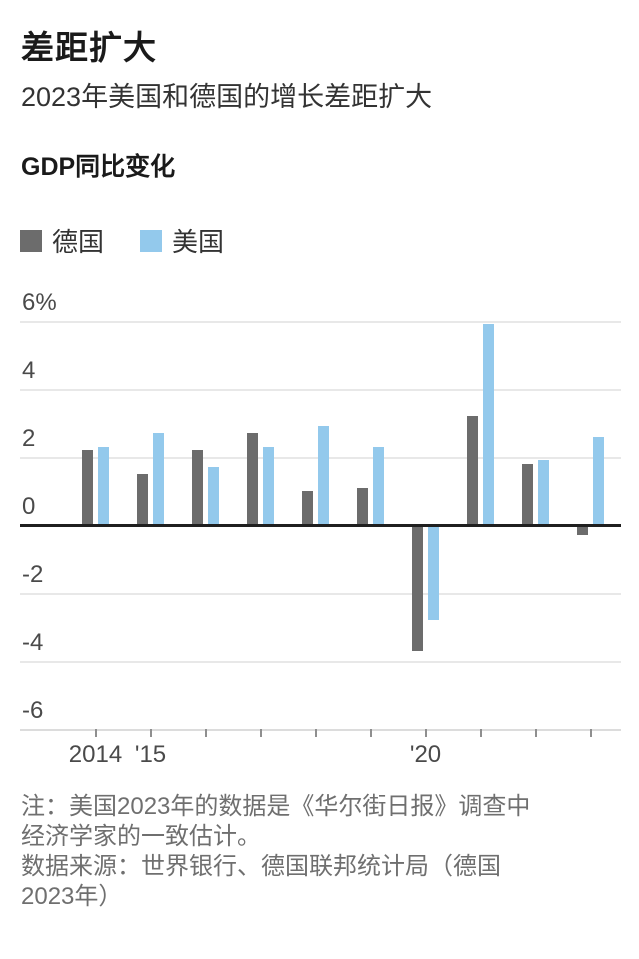 The height and width of the screenshot is (959, 639). What do you see at coordinates (151, 733) in the screenshot?
I see `x-axis-tick-2015` at bounding box center [151, 733].